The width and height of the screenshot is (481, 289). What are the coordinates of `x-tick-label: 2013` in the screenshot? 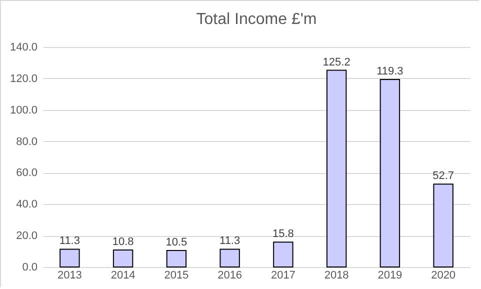 It's located at (69, 276).